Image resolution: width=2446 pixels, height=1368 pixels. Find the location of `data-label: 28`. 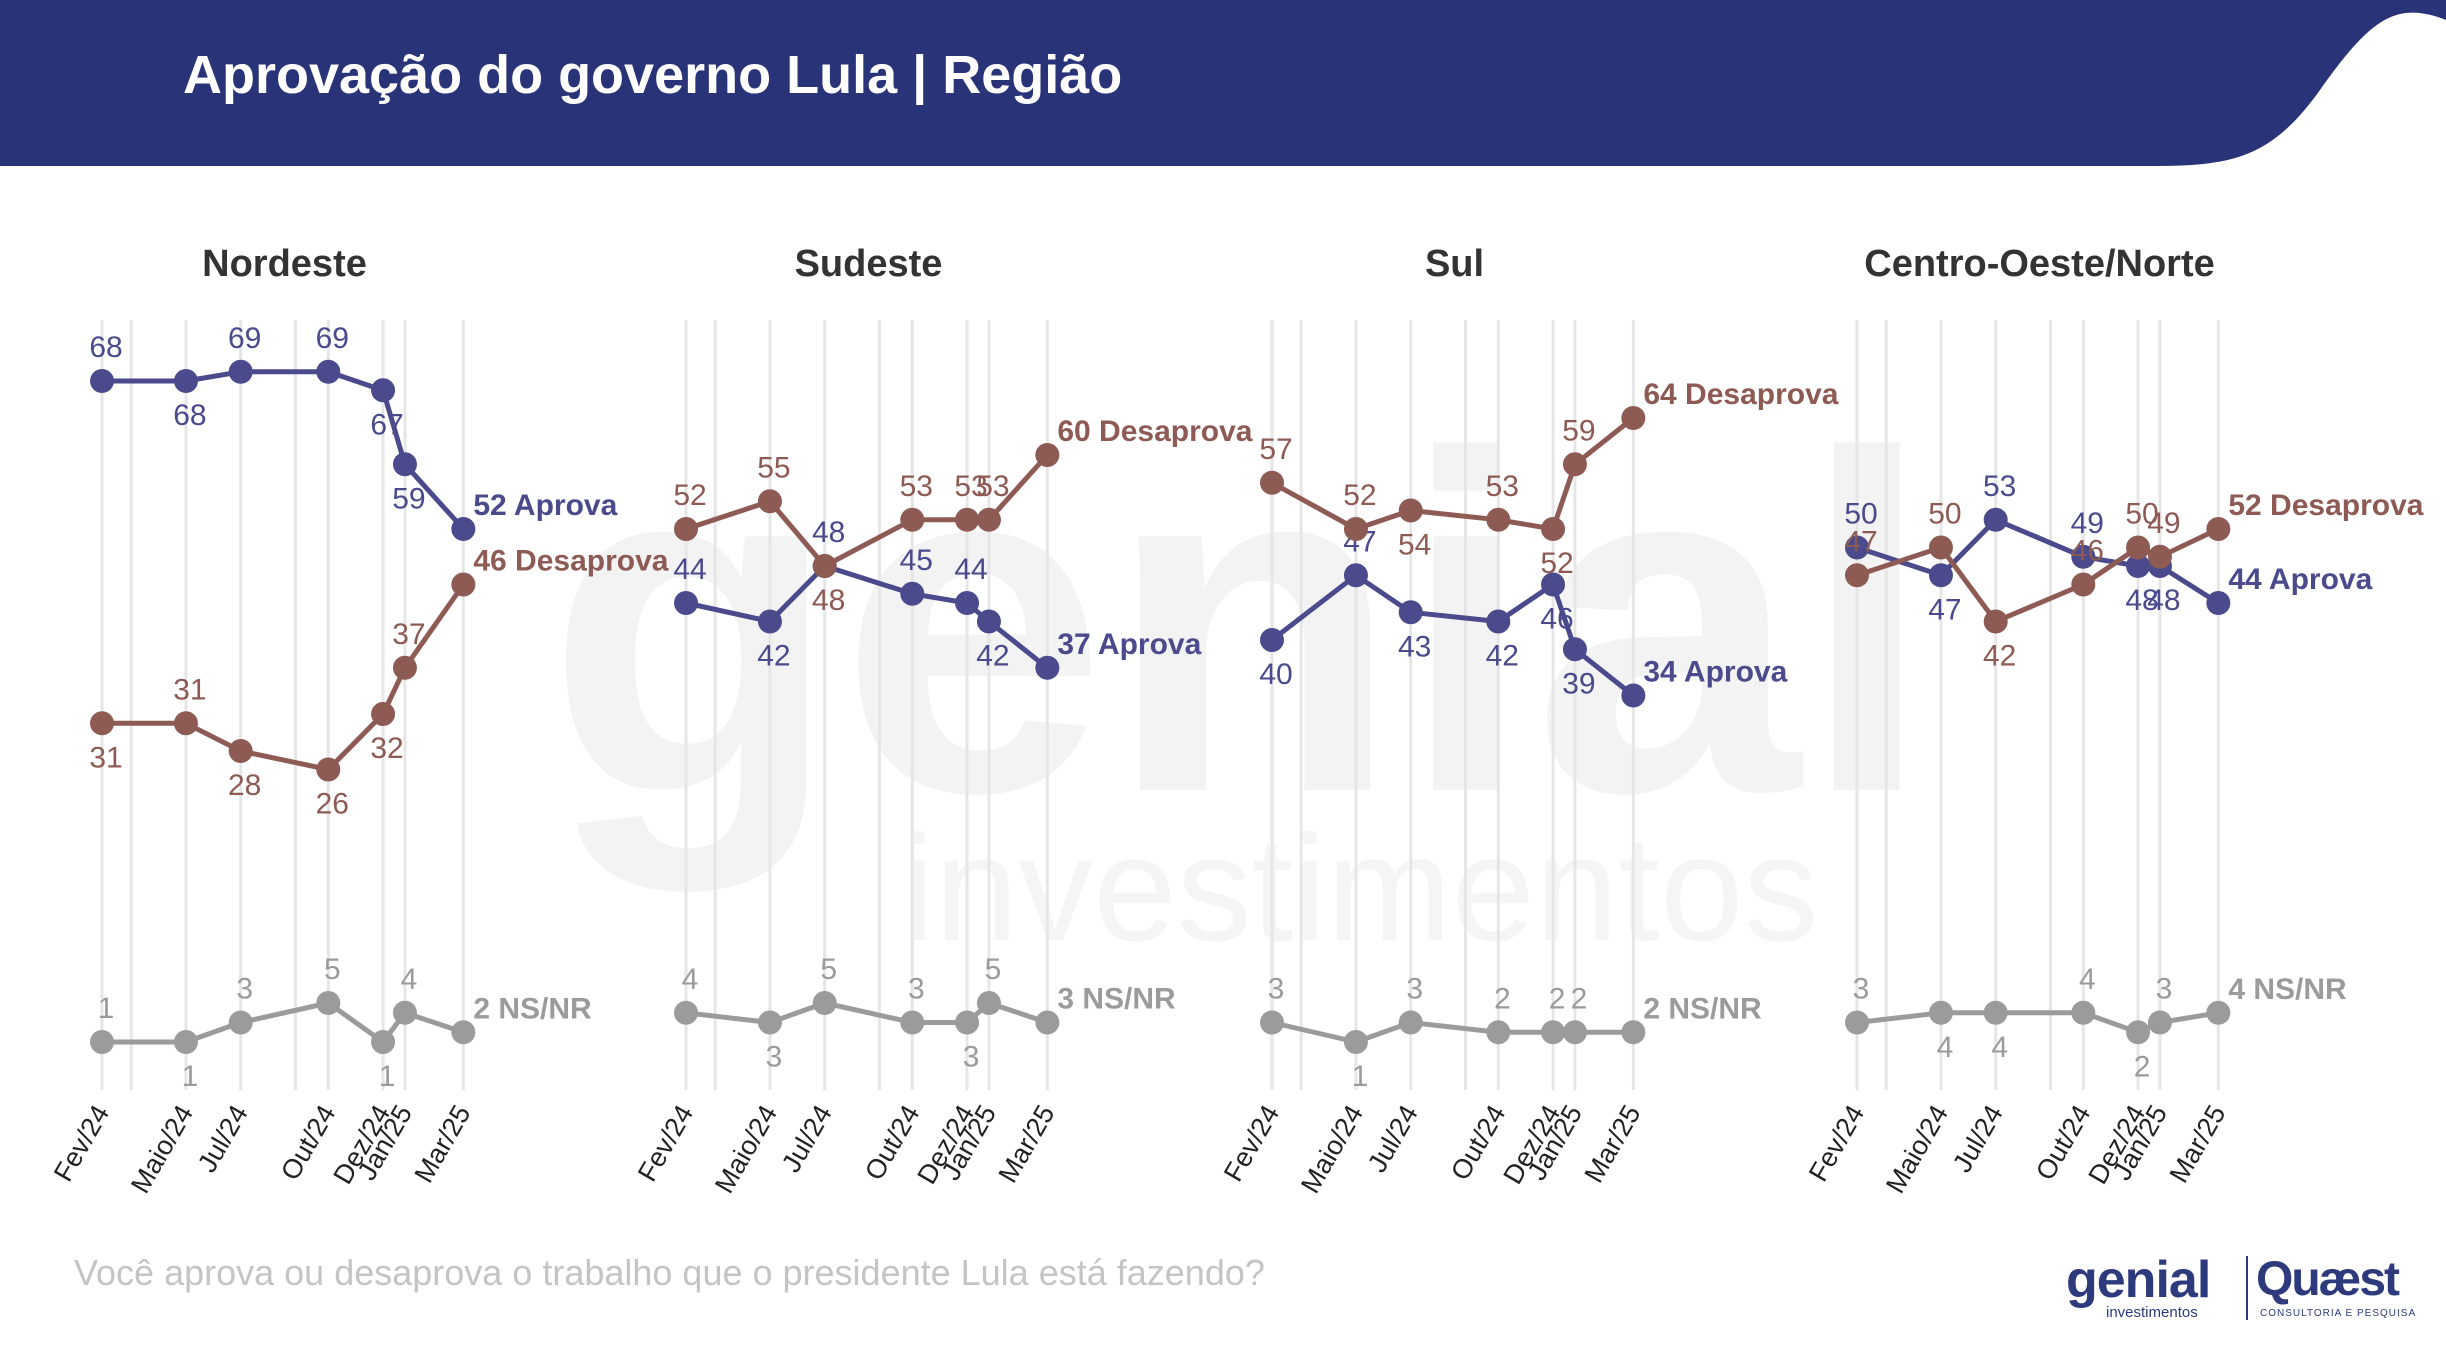

data-label: 28 is located at coordinates (244, 785).